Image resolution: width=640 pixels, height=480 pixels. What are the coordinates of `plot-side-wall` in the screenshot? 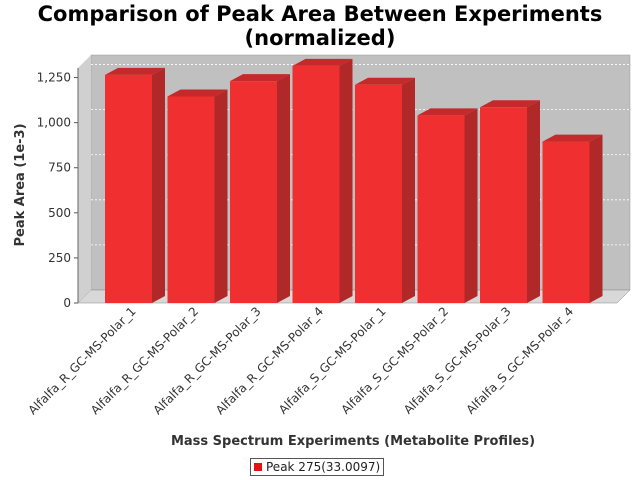 It's located at (84, 179).